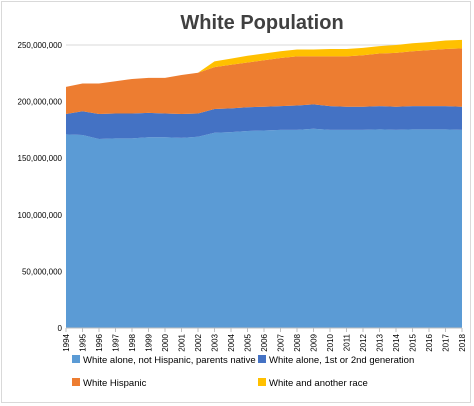 The width and height of the screenshot is (474, 406). I want to click on y-tick-label: 100,000,000, so click(40, 215).